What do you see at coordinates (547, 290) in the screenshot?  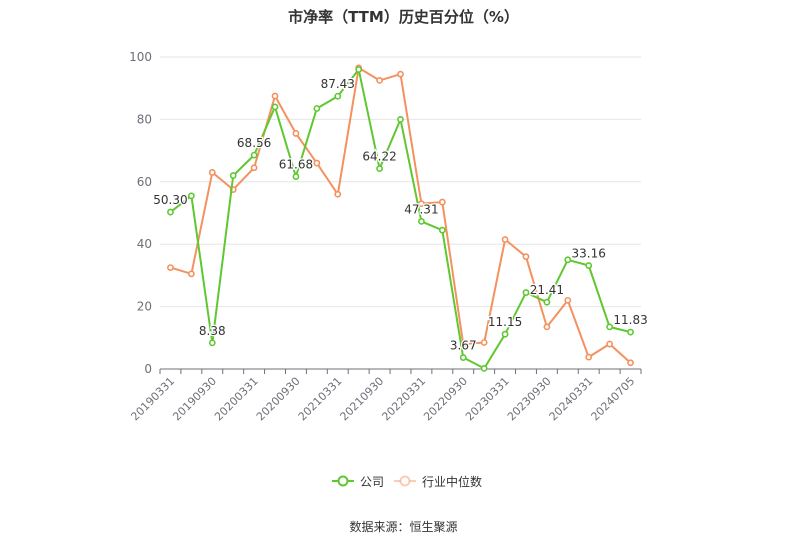 I see `data-label: 21.41` at bounding box center [547, 290].